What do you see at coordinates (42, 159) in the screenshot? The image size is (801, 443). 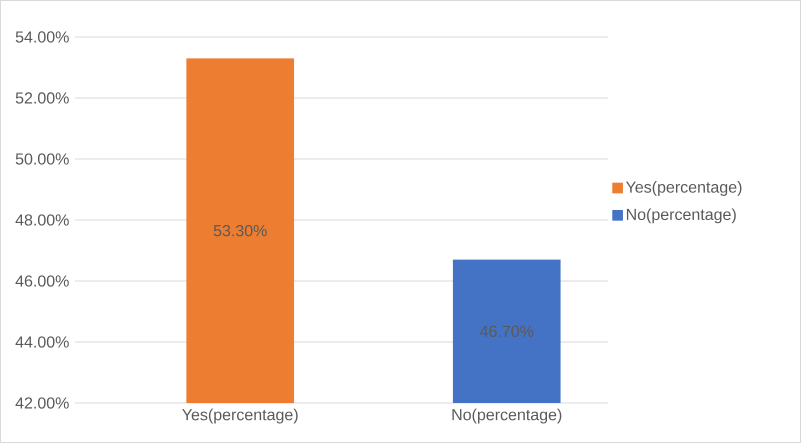 I see `y-tick-label: 50.00%` at bounding box center [42, 159].